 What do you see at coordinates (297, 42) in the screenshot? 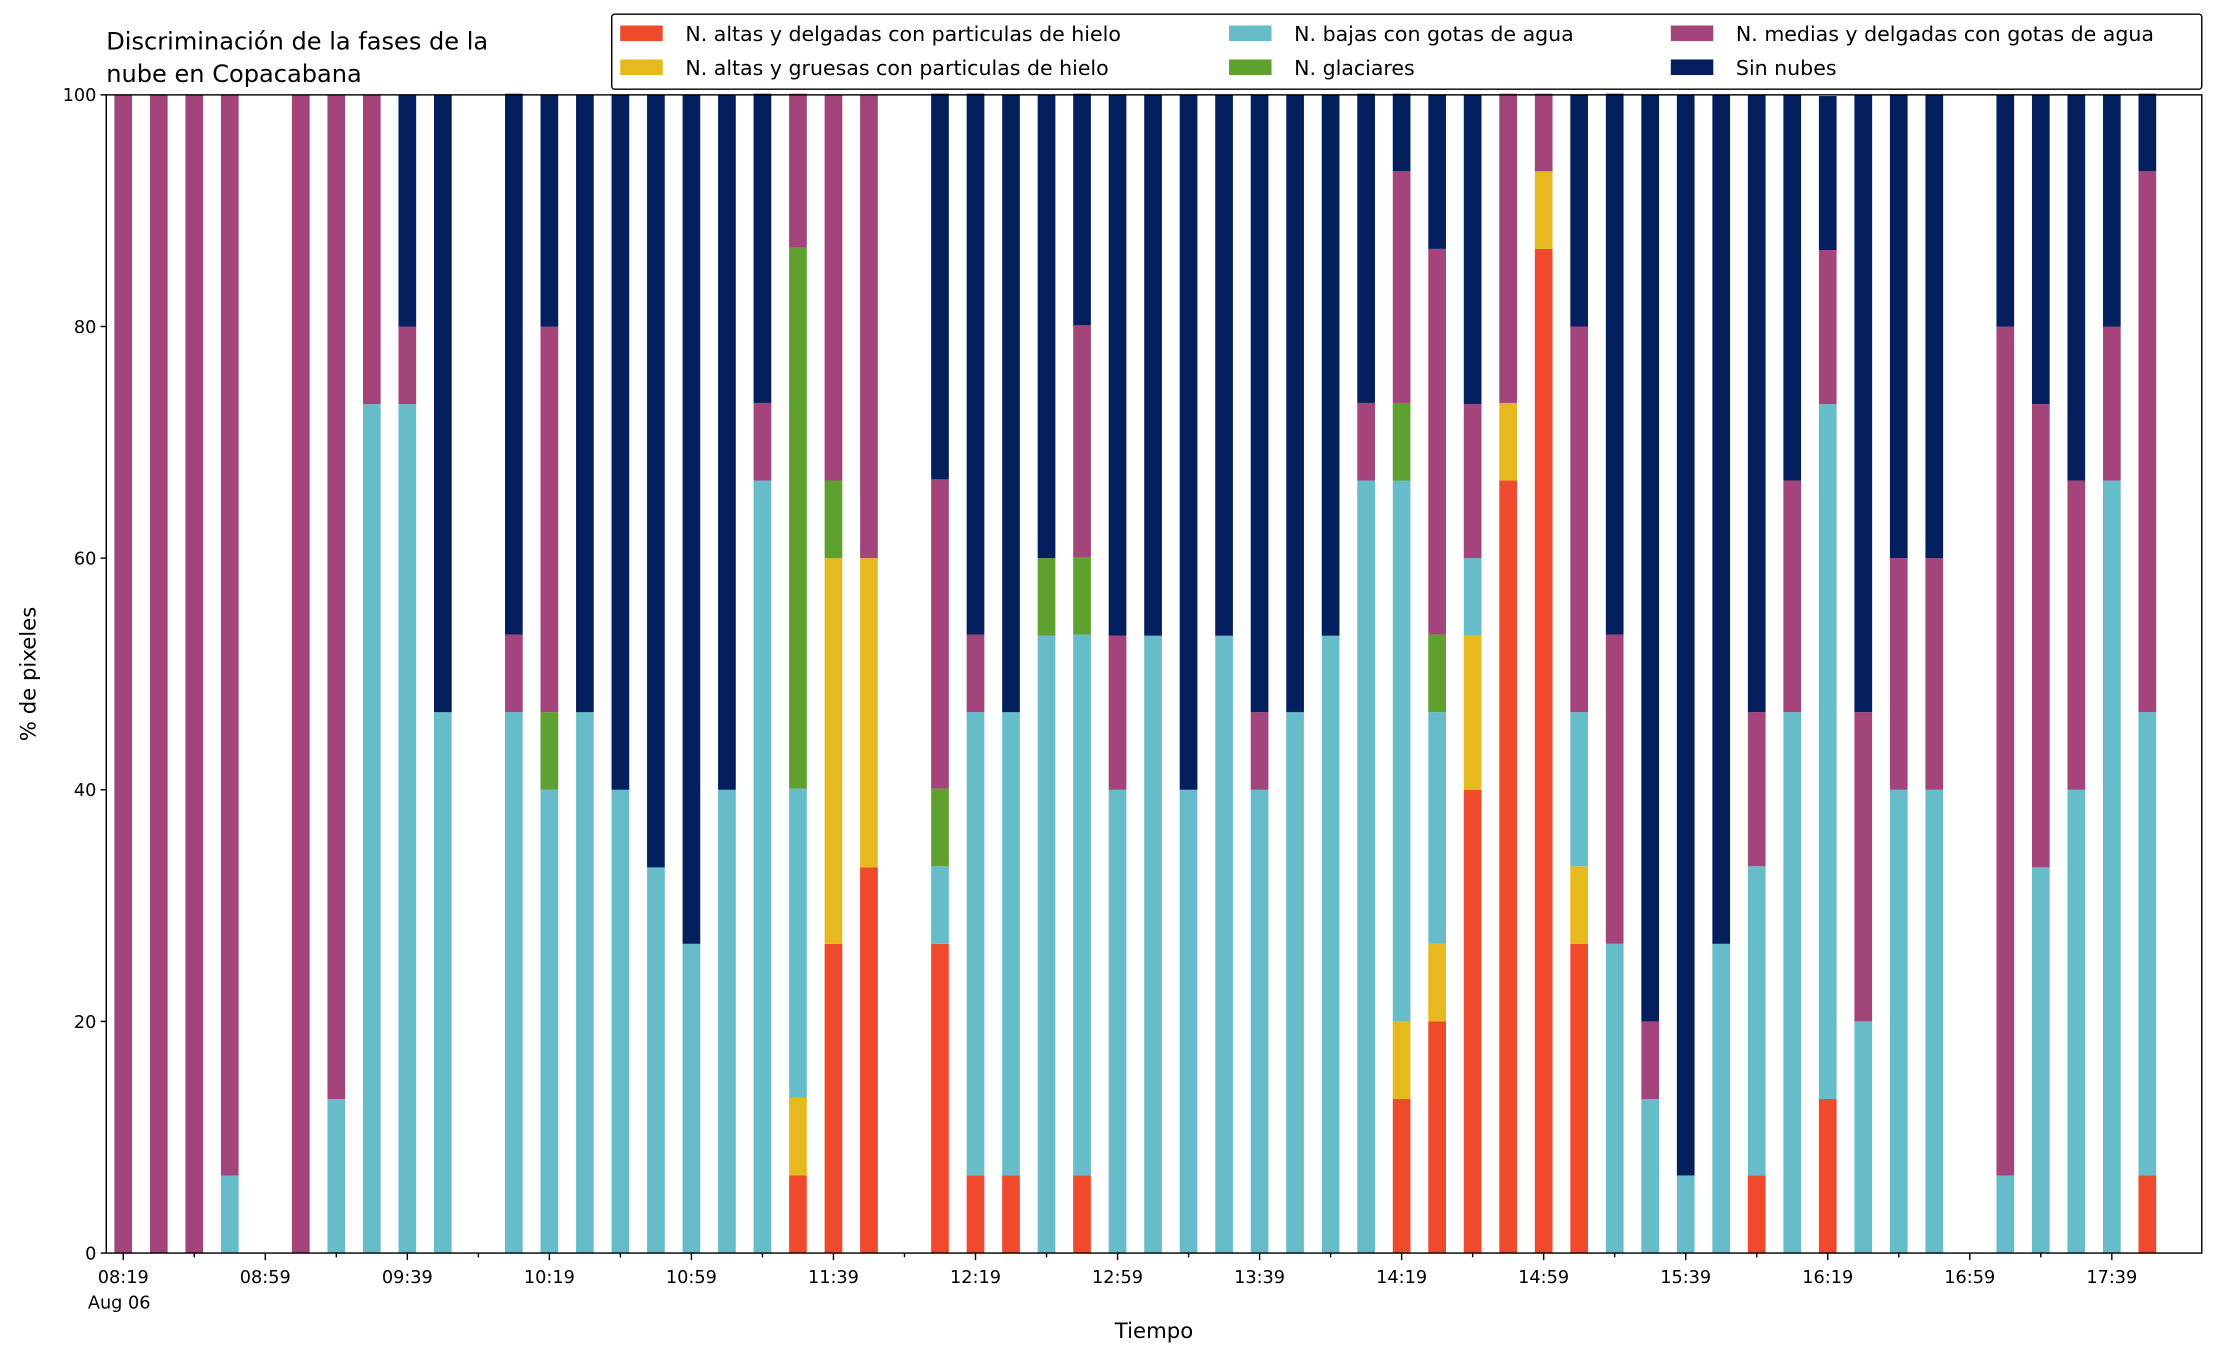
I see `chart-title: Discriminación de la fases de la` at bounding box center [297, 42].